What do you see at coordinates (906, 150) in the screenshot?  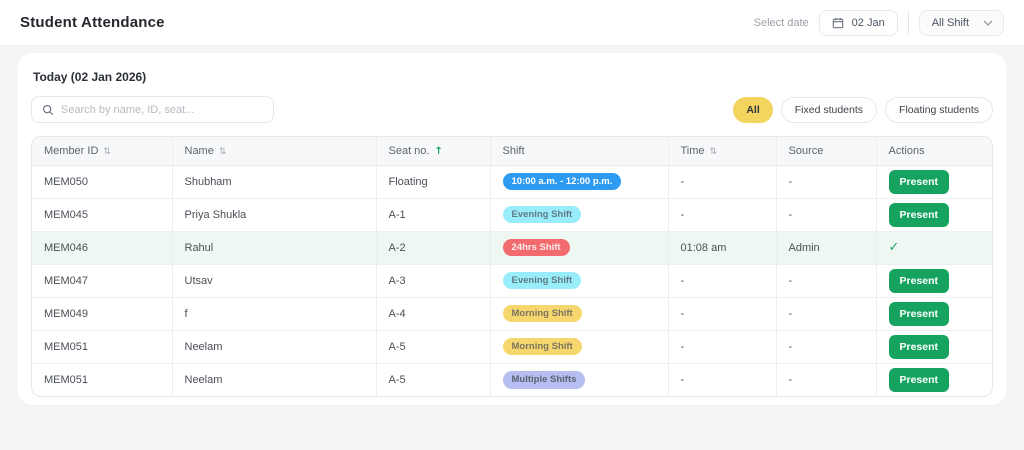 I see `column-label: Actions` at bounding box center [906, 150].